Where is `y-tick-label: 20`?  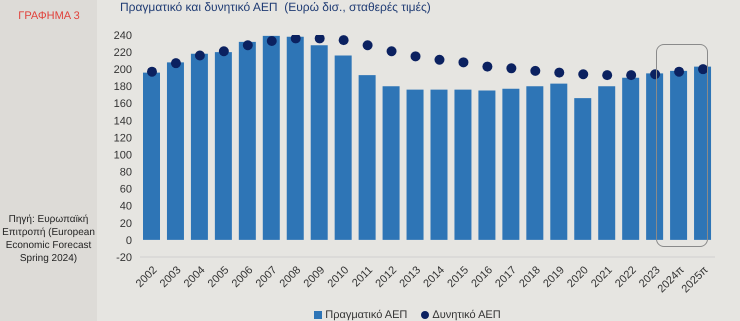 y-tick-label: 20 is located at coordinates (126, 224).